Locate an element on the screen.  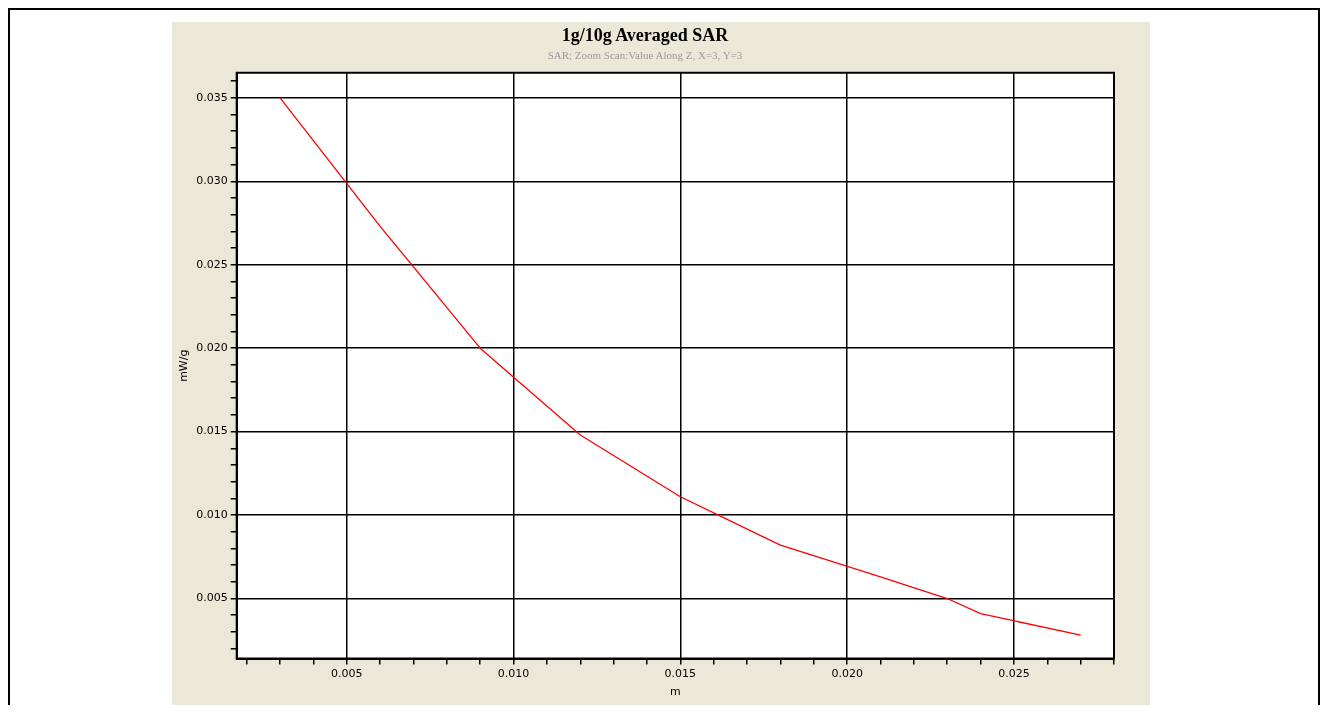
x-tick-label: 0.025 is located at coordinates (1014, 674).